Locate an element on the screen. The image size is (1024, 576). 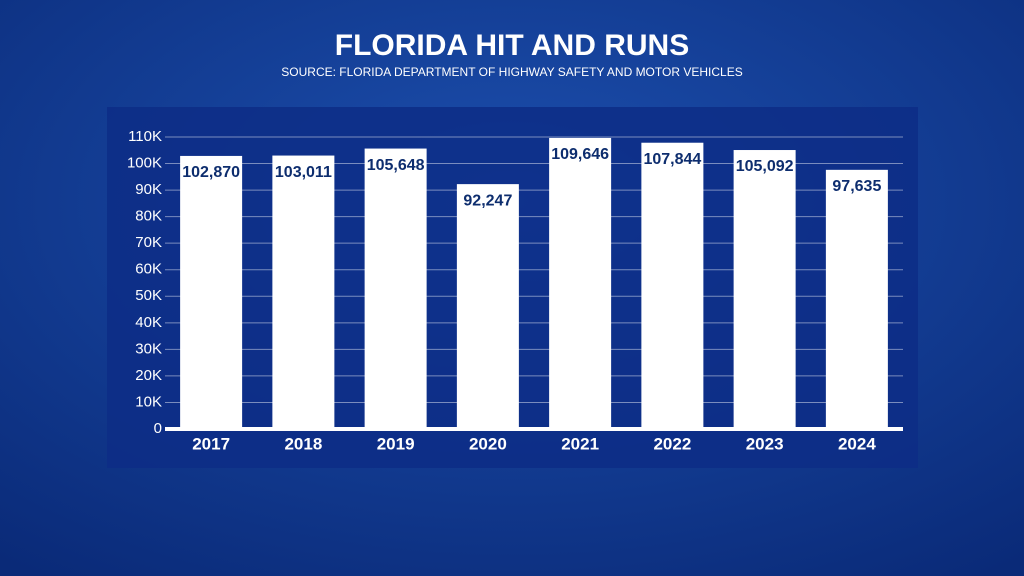
chart-title: FLORIDA HIT AND RUNS is located at coordinates (512, 45).